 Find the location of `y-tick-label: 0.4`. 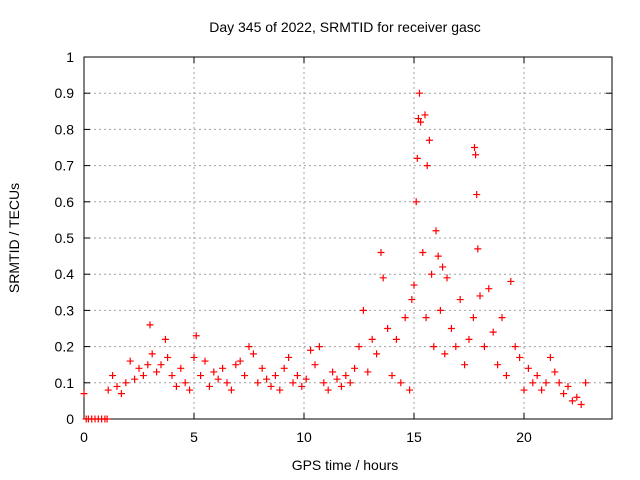

y-tick-label: 0.4 is located at coordinates (65, 274).